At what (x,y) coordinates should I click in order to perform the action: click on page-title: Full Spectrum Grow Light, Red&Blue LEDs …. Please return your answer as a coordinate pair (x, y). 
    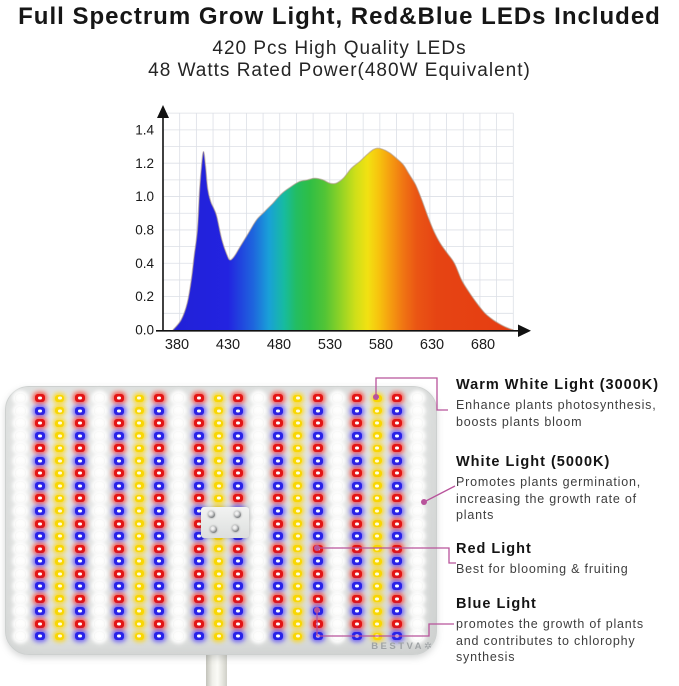
    Looking at the image, I should click on (339, 16).